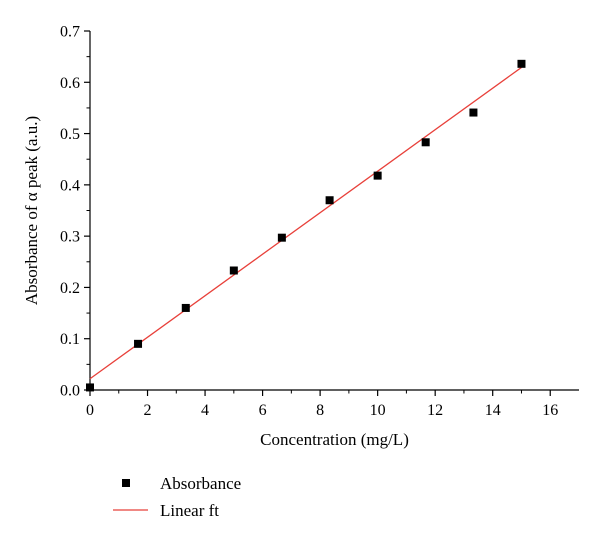 The image size is (600, 542). I want to click on x-tick-label: 8, so click(320, 410).